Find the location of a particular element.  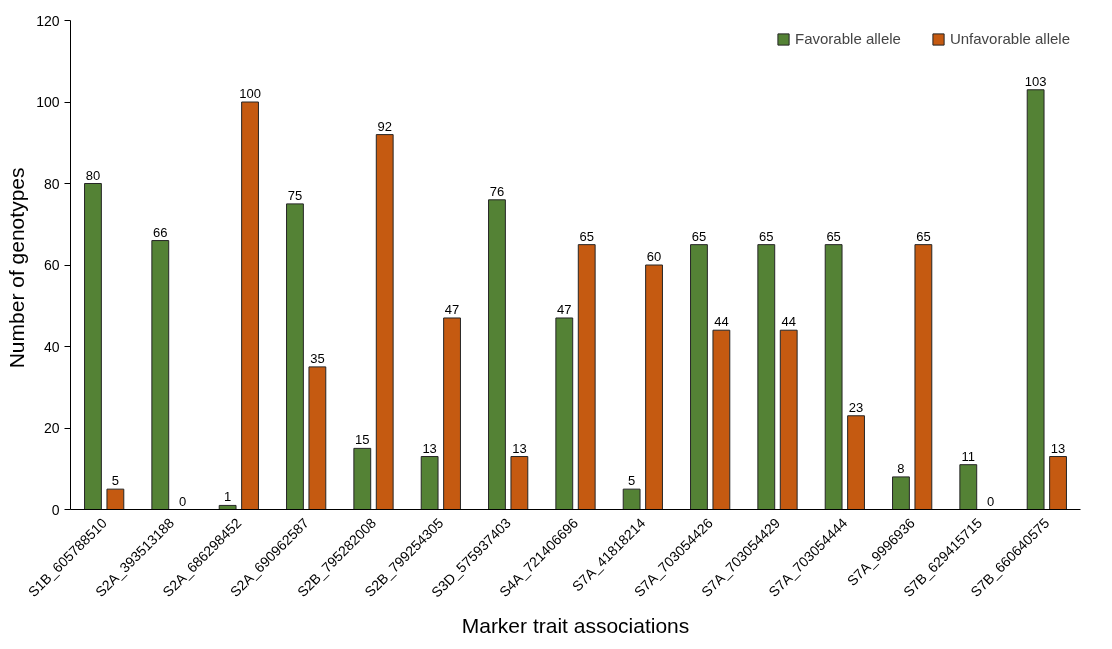

y-tick-label: 40 is located at coordinates (51, 346).